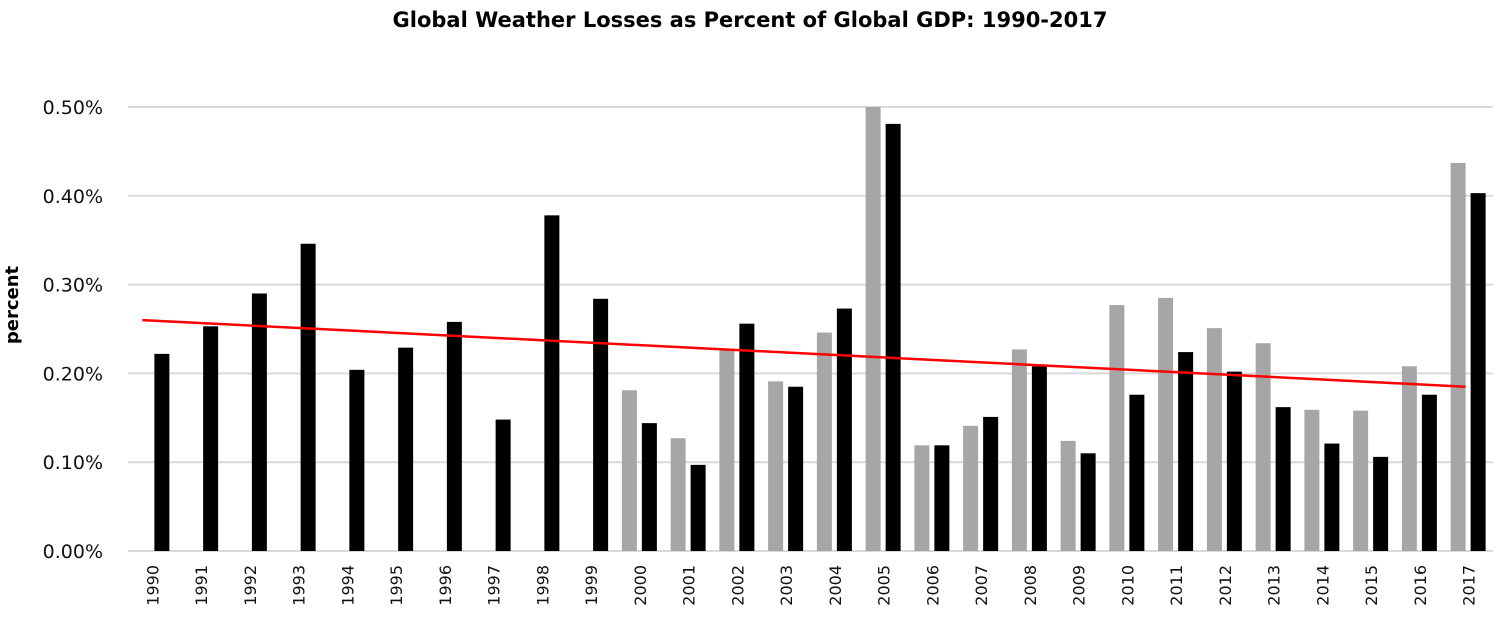  I want to click on bar-grey-2014, so click(1312, 480).